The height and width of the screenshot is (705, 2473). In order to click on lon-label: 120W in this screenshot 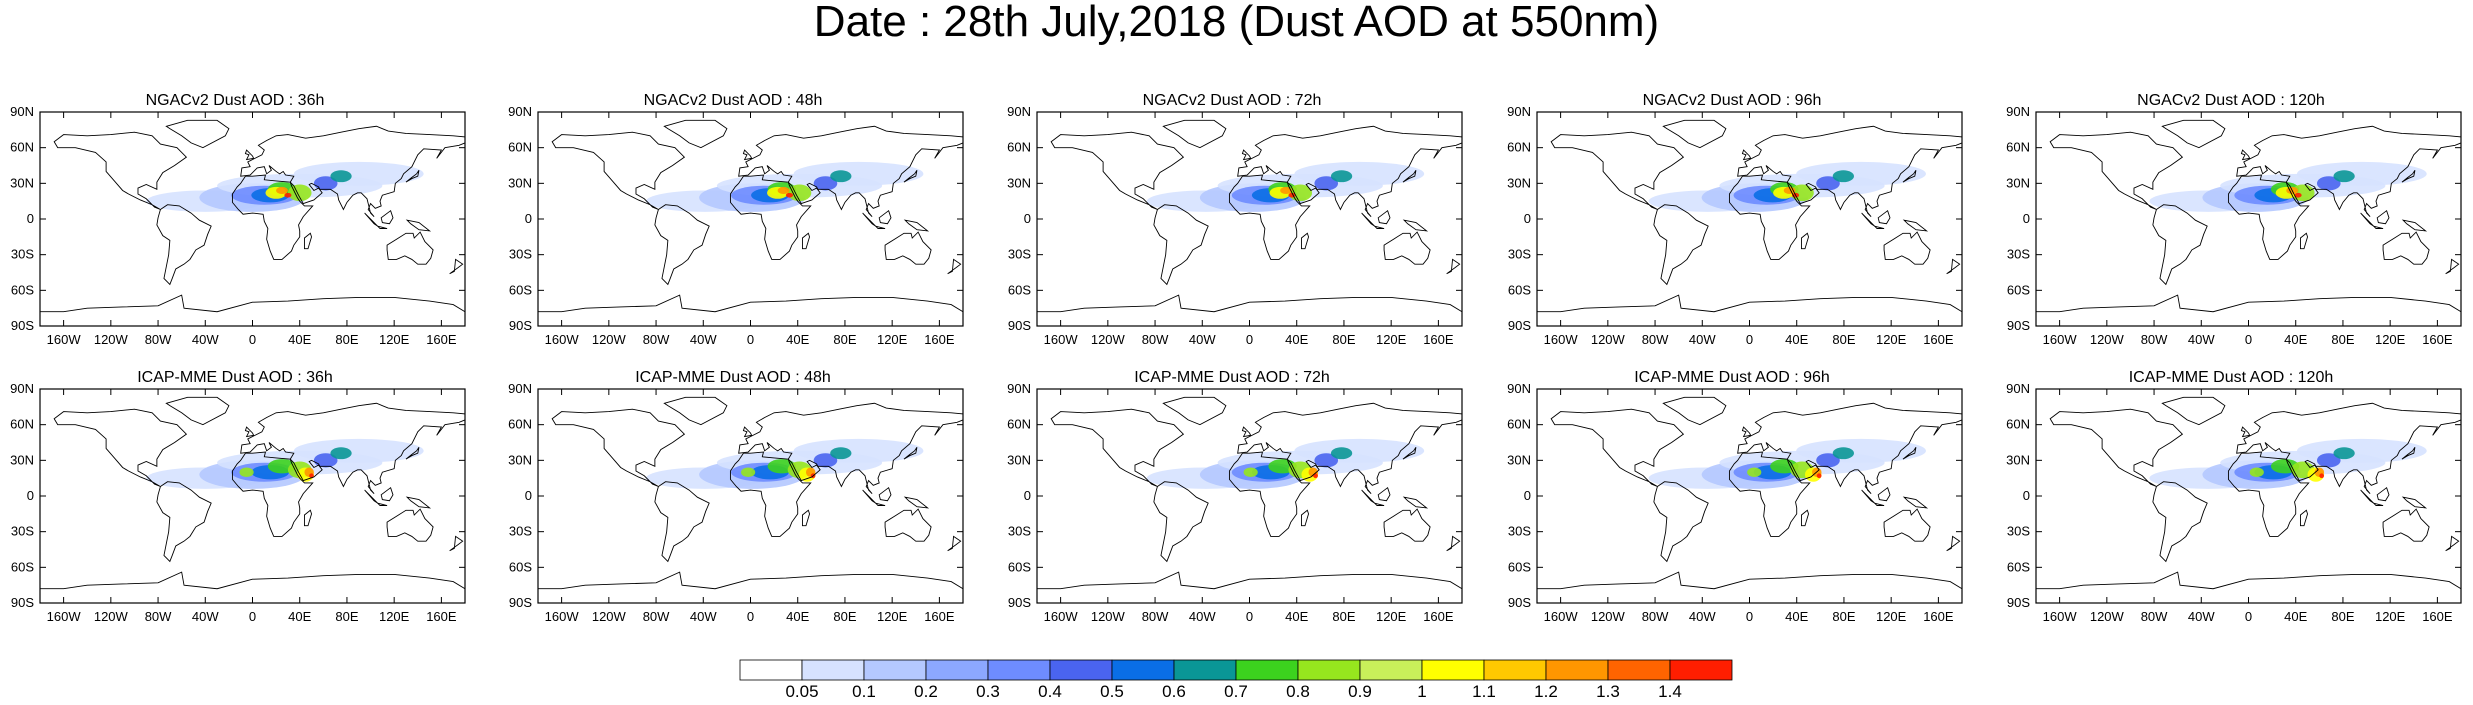, I will do `click(1608, 339)`.